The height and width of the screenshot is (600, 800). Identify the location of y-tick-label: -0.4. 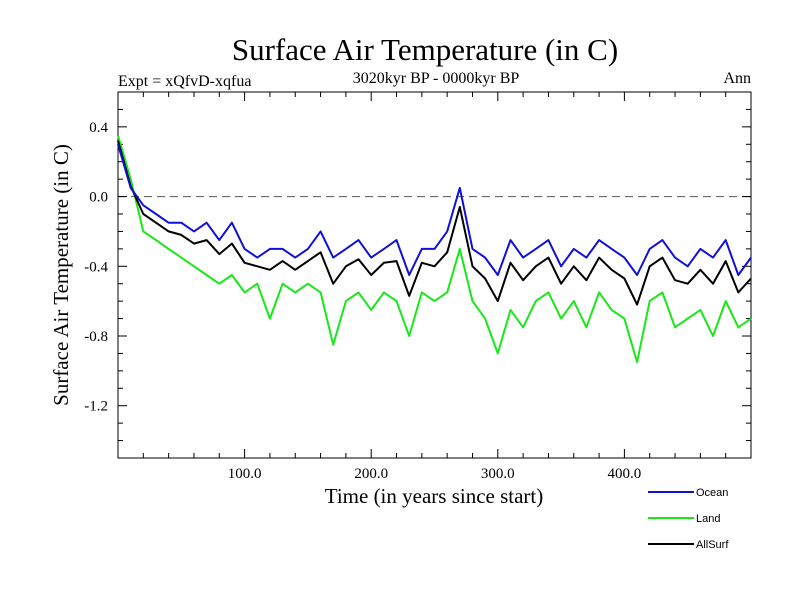
(96, 267).